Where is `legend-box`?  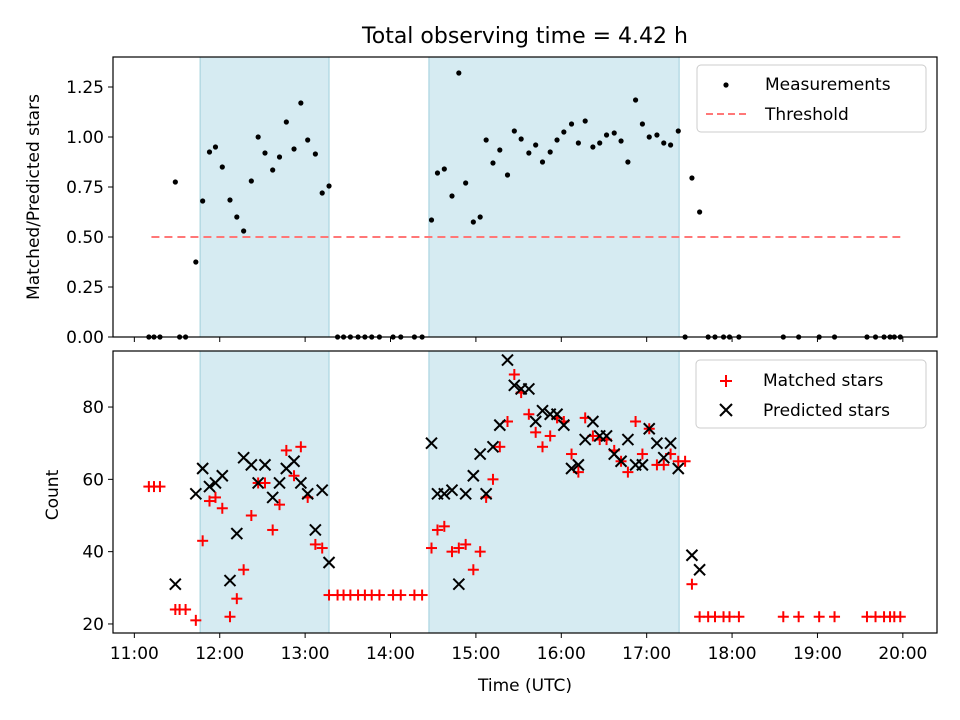
legend-box is located at coordinates (811, 394).